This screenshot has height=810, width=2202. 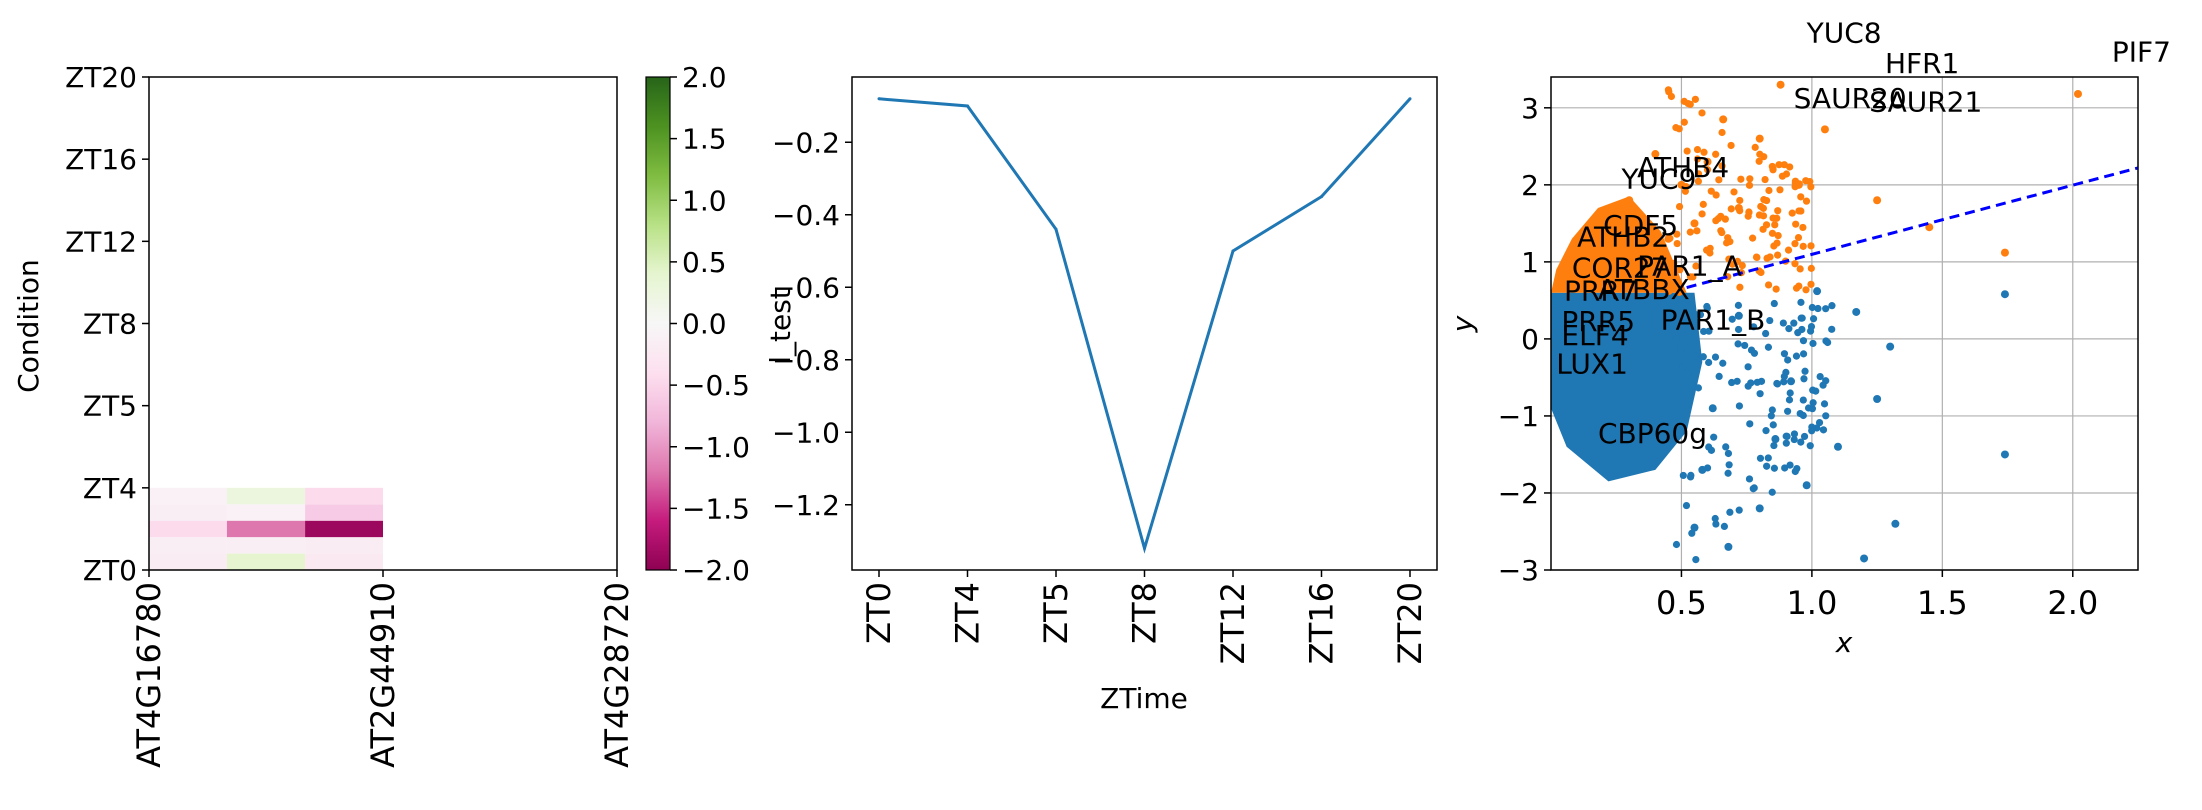 I want to click on scatter-annotation: PRR5, so click(x=1598, y=321).